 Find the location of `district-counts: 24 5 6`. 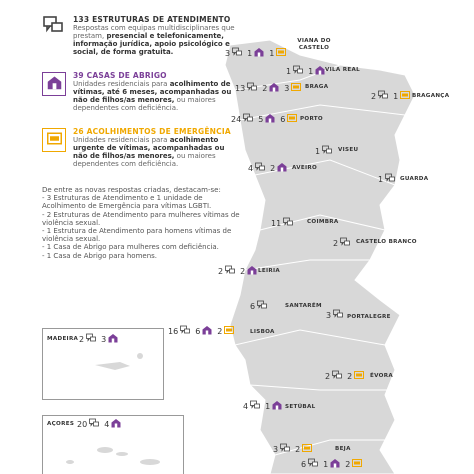

district-counts: 24 5 6 is located at coordinates (263, 119).